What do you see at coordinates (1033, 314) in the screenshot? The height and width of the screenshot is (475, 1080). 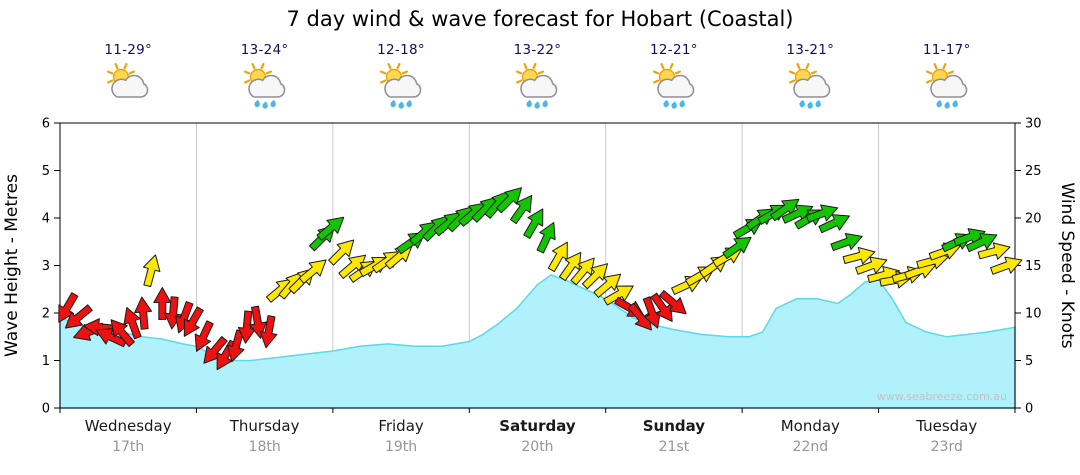 I see `right-tick-label: 10` at bounding box center [1033, 314].